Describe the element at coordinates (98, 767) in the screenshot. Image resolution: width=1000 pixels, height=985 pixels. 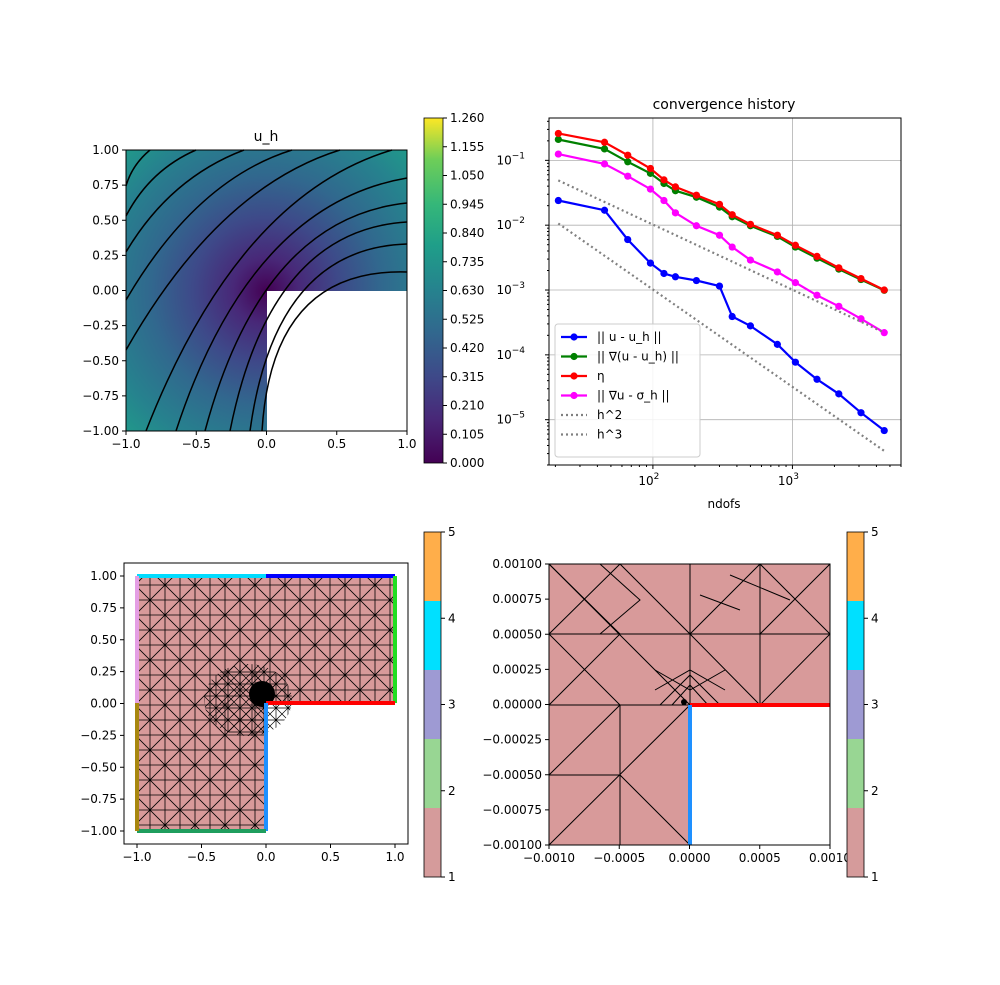
I see `mesh-y-tick-label: −0.50` at that location.